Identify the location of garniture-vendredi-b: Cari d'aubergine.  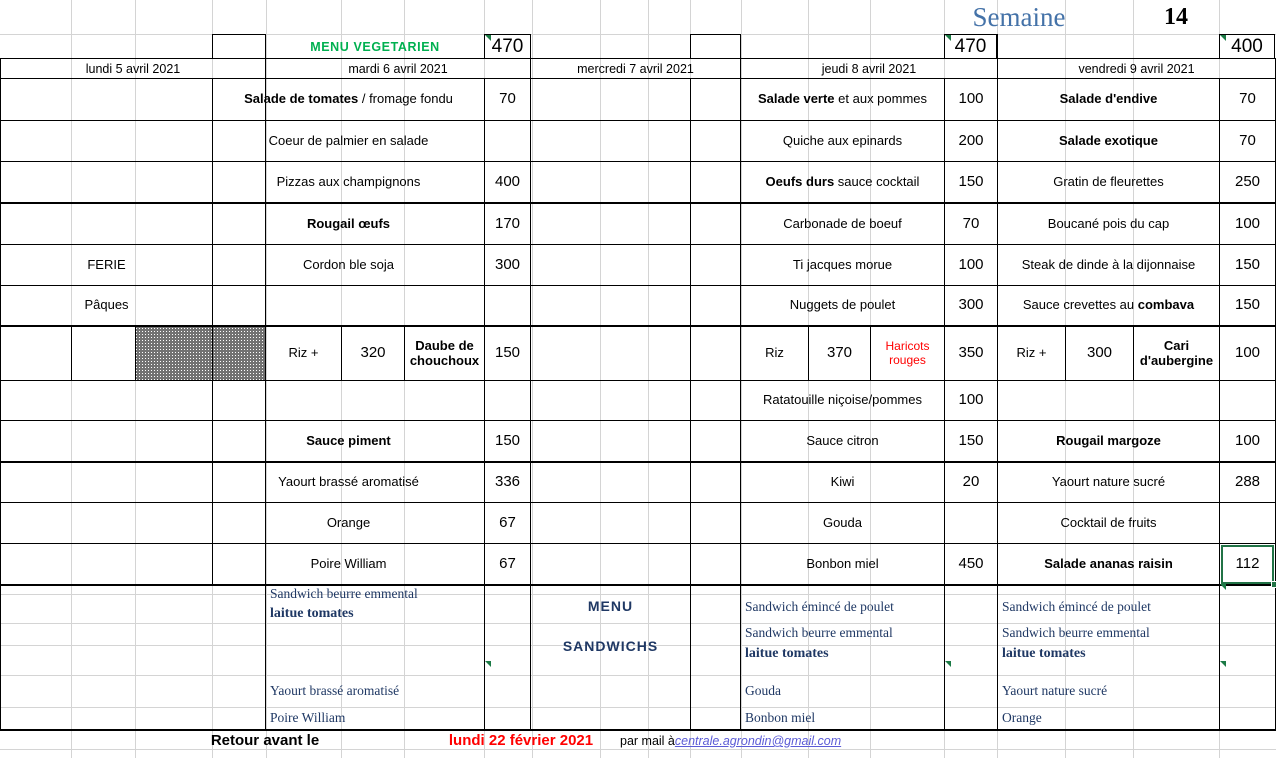
(1176, 352).